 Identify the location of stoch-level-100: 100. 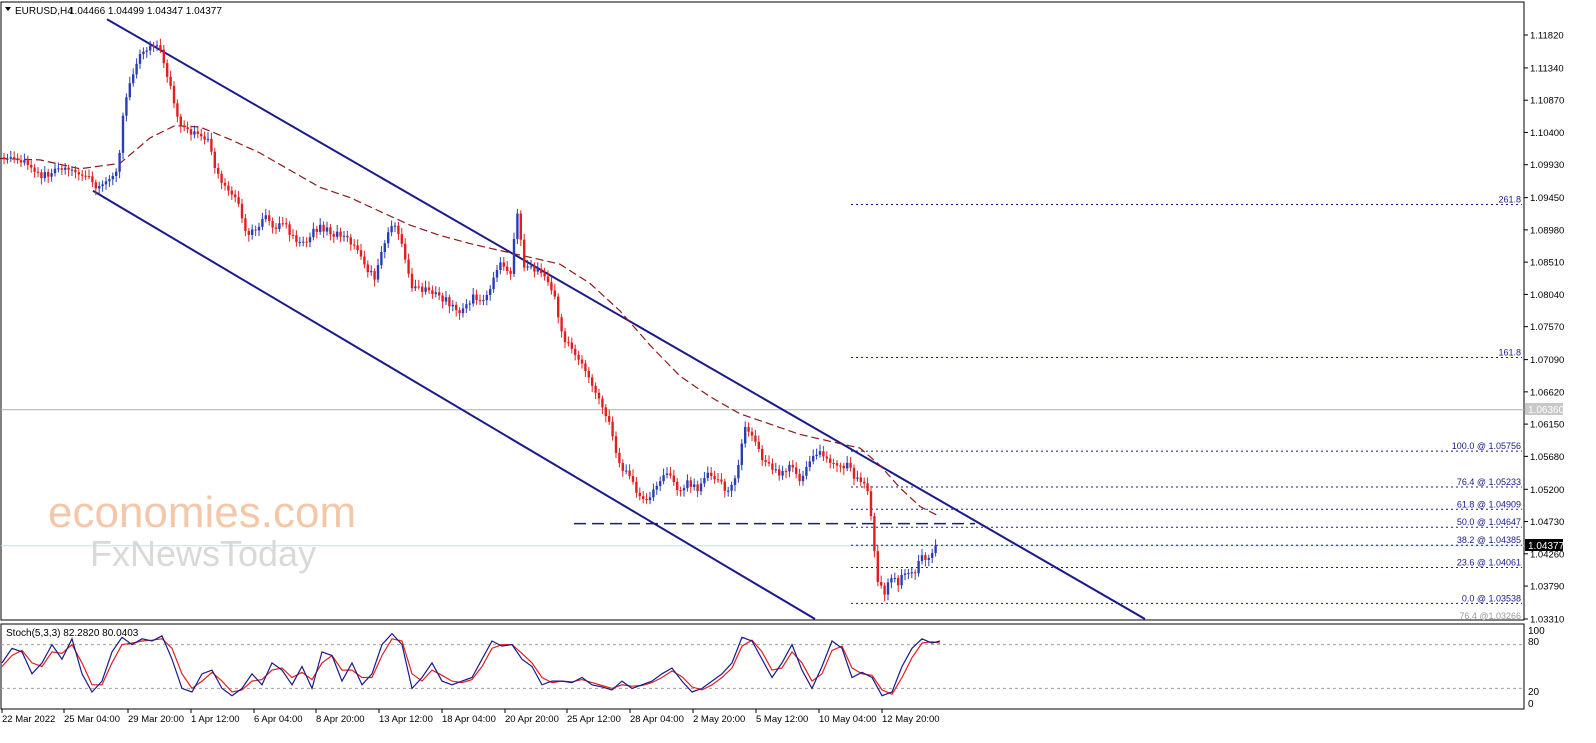
(1536, 631).